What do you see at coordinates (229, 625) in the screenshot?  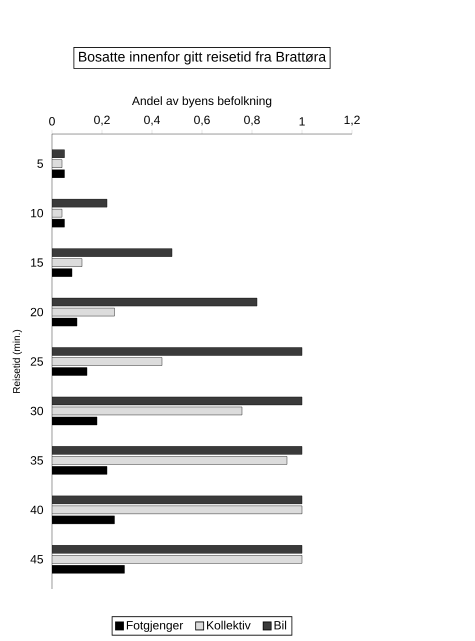 I see `legend-label: Kollektiv` at bounding box center [229, 625].